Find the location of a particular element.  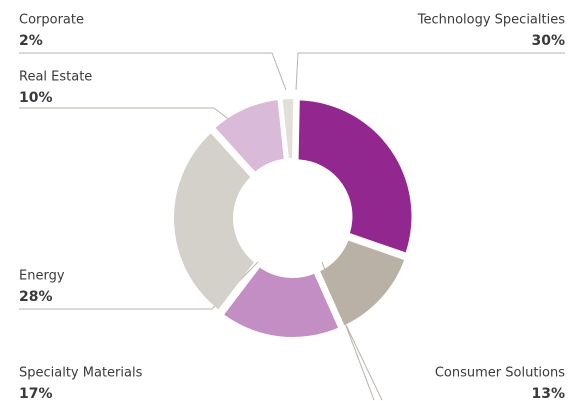

value-label: 28% is located at coordinates (36, 297).